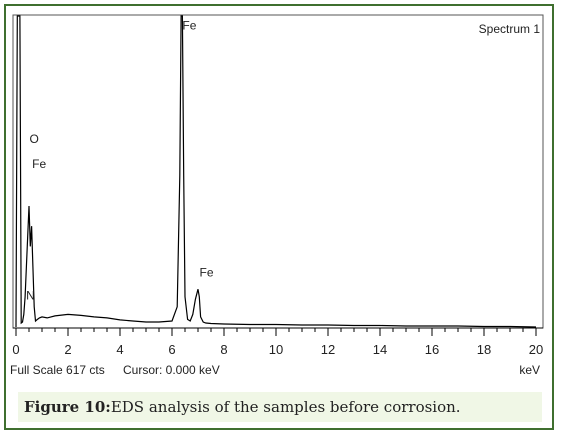 This screenshot has width=562, height=436. What do you see at coordinates (57, 370) in the screenshot?
I see `full-scale-readout: Full Scale 617 cts` at bounding box center [57, 370].